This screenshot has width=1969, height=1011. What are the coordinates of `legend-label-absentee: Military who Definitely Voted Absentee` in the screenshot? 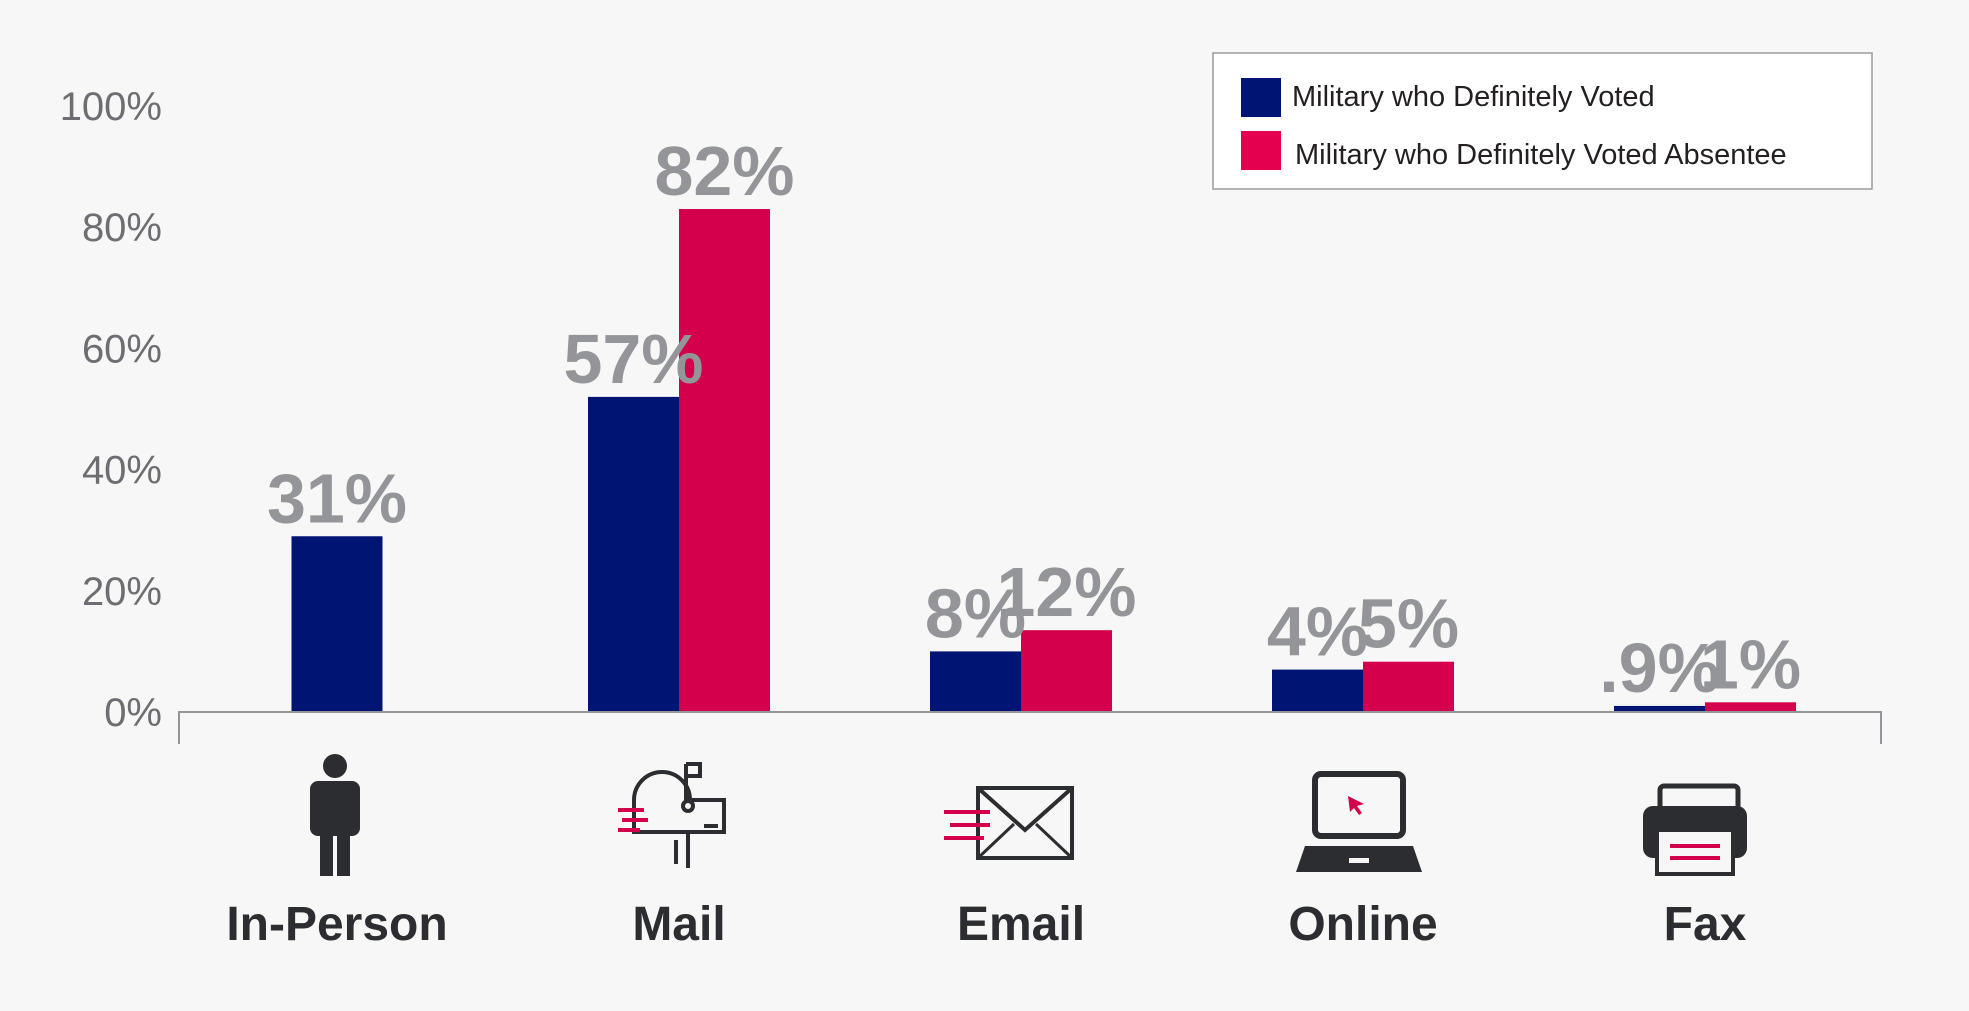 It's located at (1541, 155).